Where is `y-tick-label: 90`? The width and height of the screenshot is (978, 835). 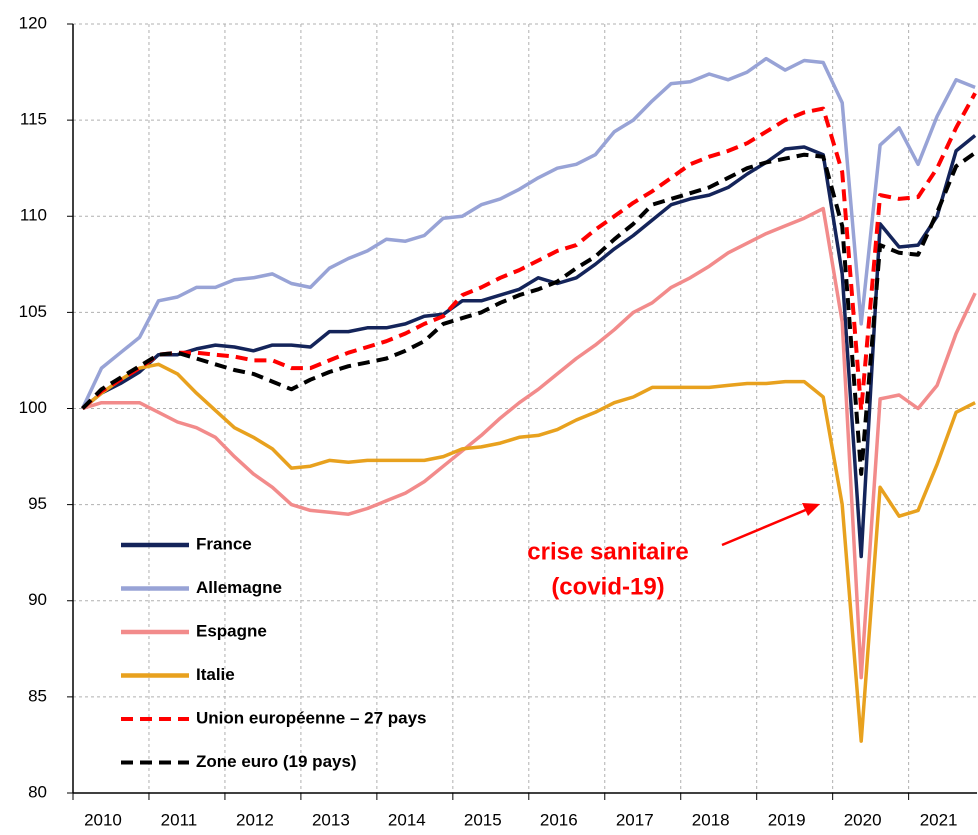 y-tick-label: 90 is located at coordinates (37, 599).